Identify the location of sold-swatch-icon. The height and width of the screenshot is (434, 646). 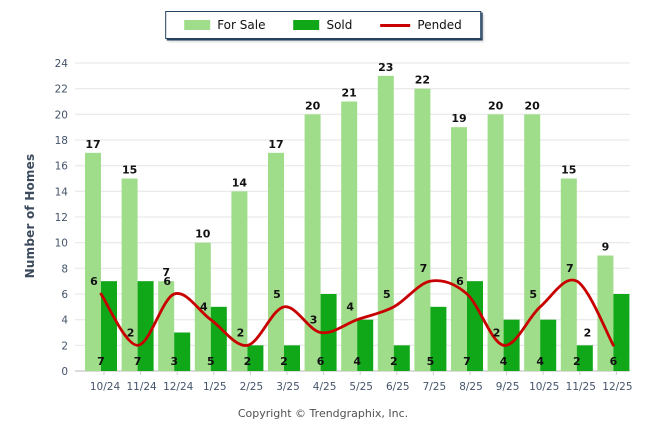
(306, 25).